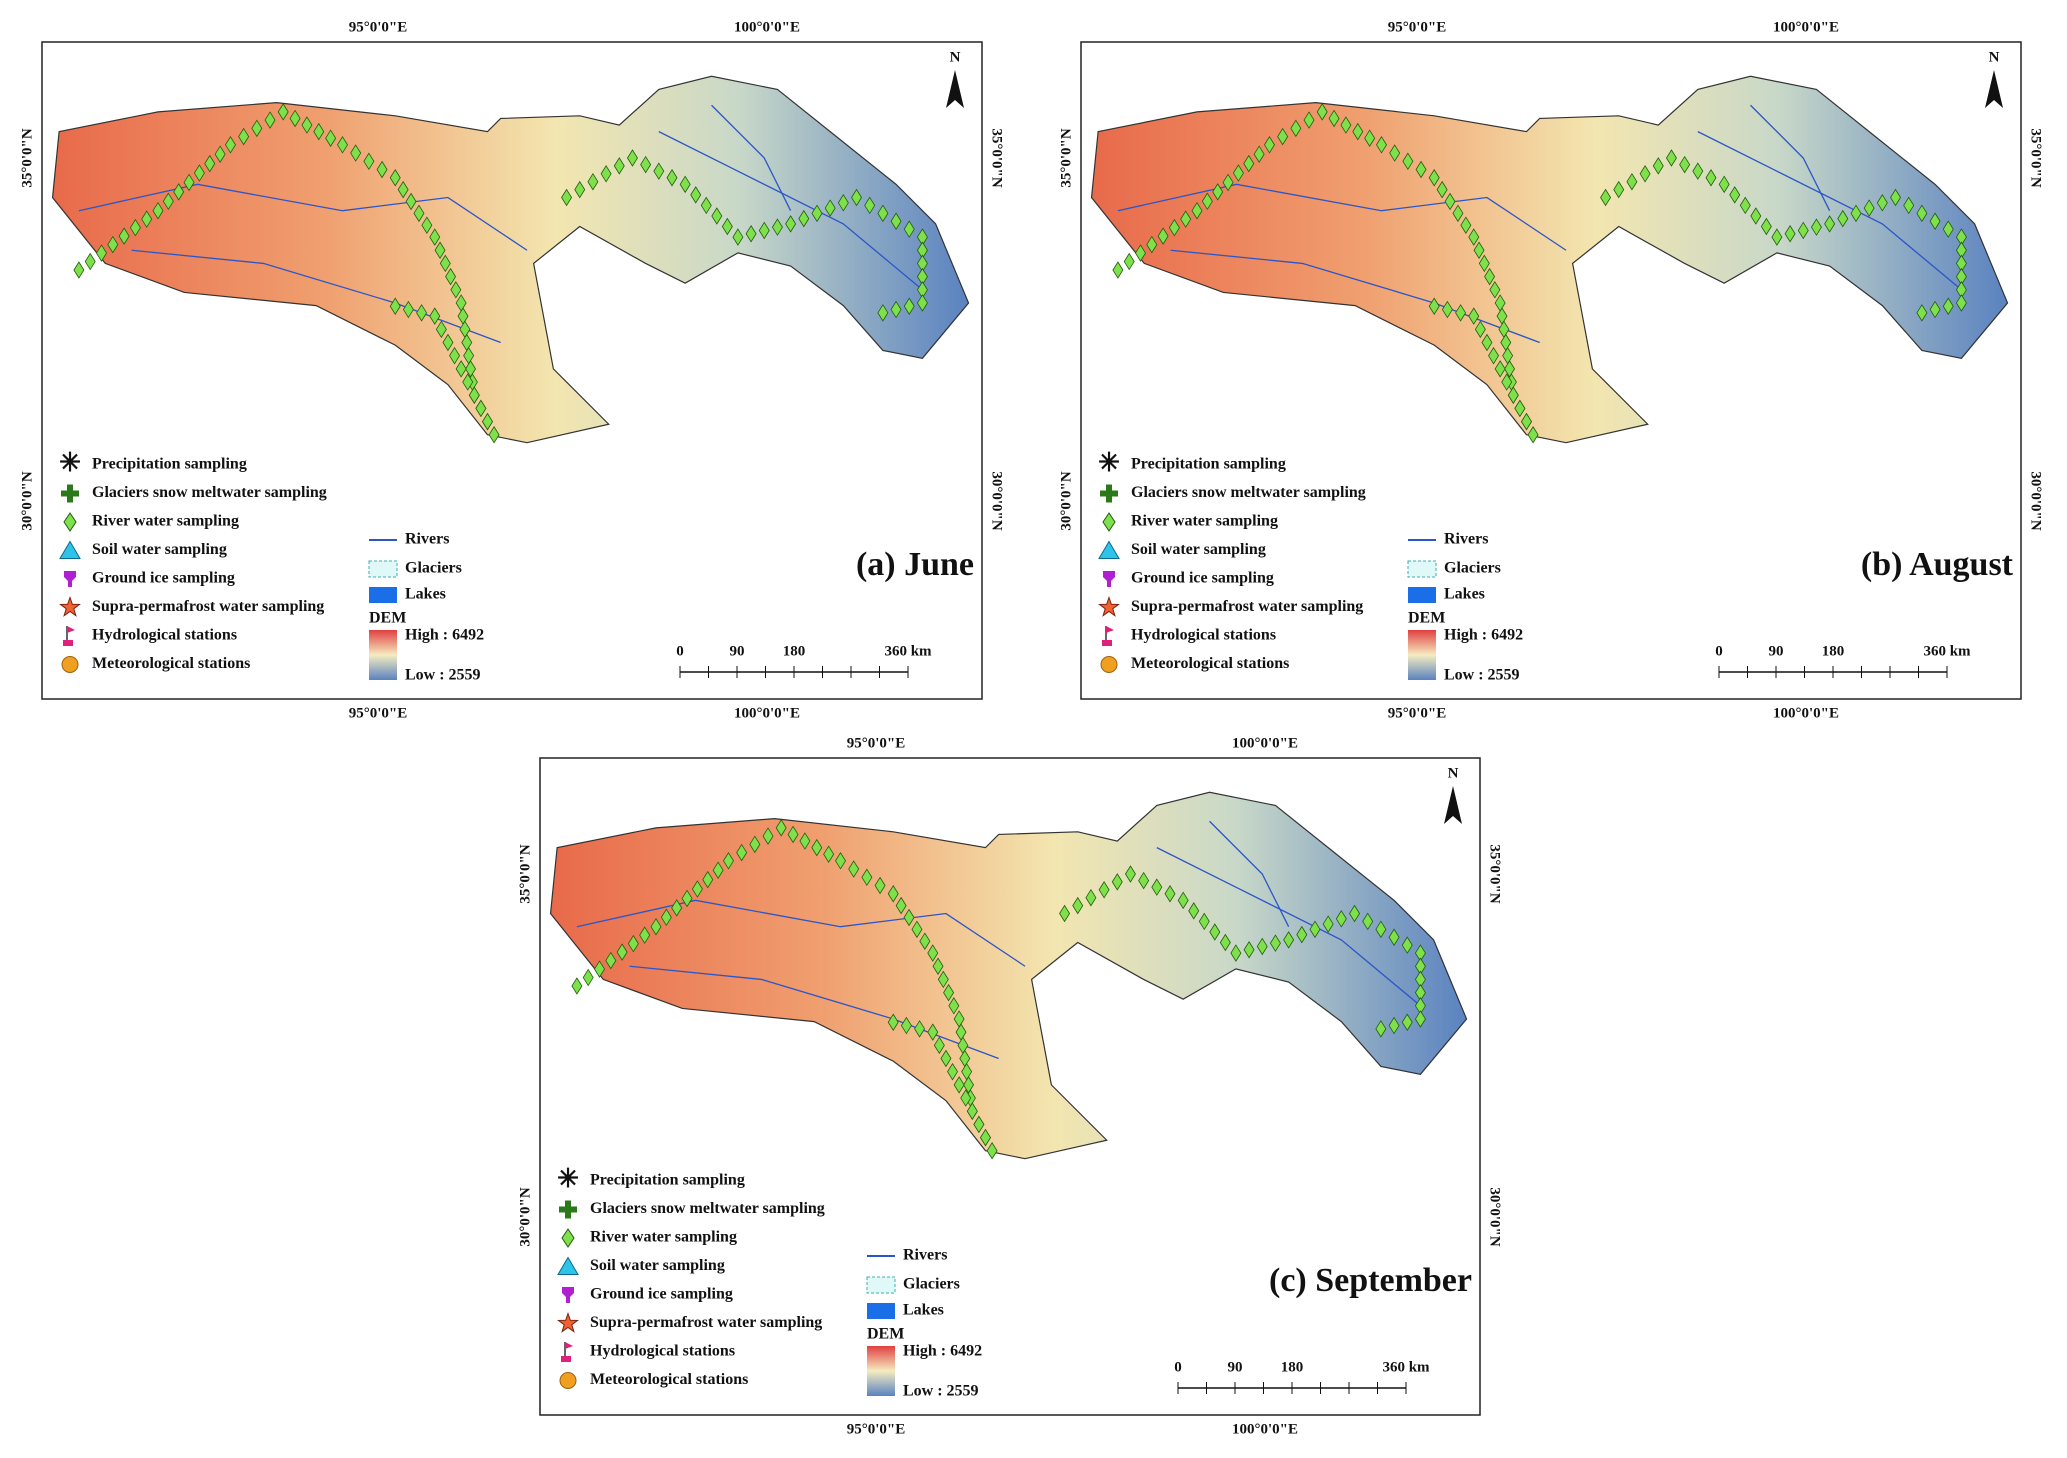 Image resolution: width=2067 pixels, height=1458 pixels. I want to click on dem-ramp, so click(881, 1371).